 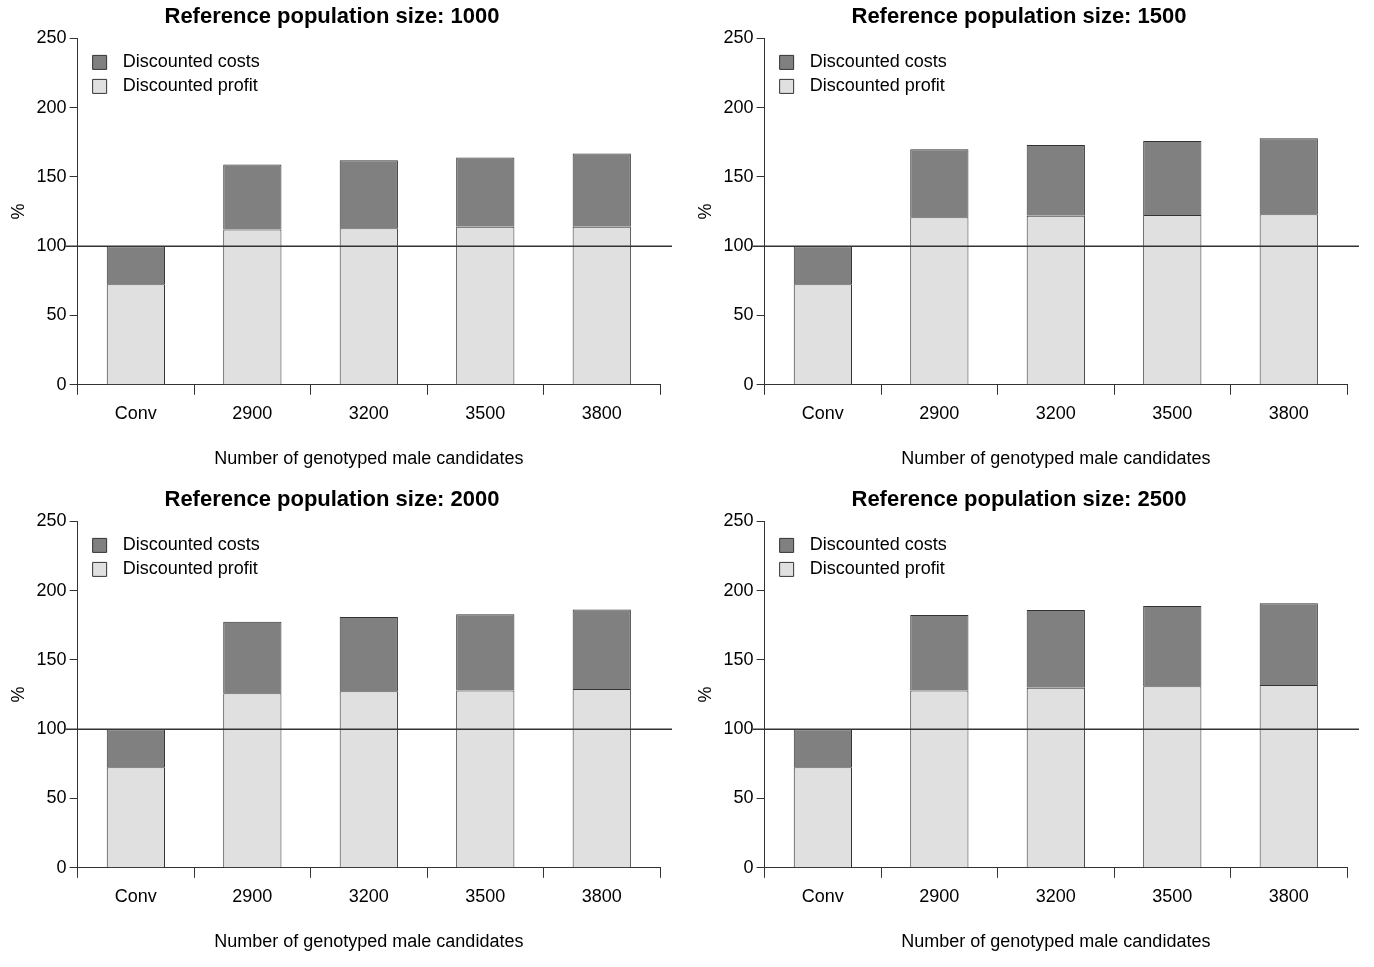 What do you see at coordinates (1019, 499) in the screenshot?
I see `chart-title: Reference population size: 2500` at bounding box center [1019, 499].